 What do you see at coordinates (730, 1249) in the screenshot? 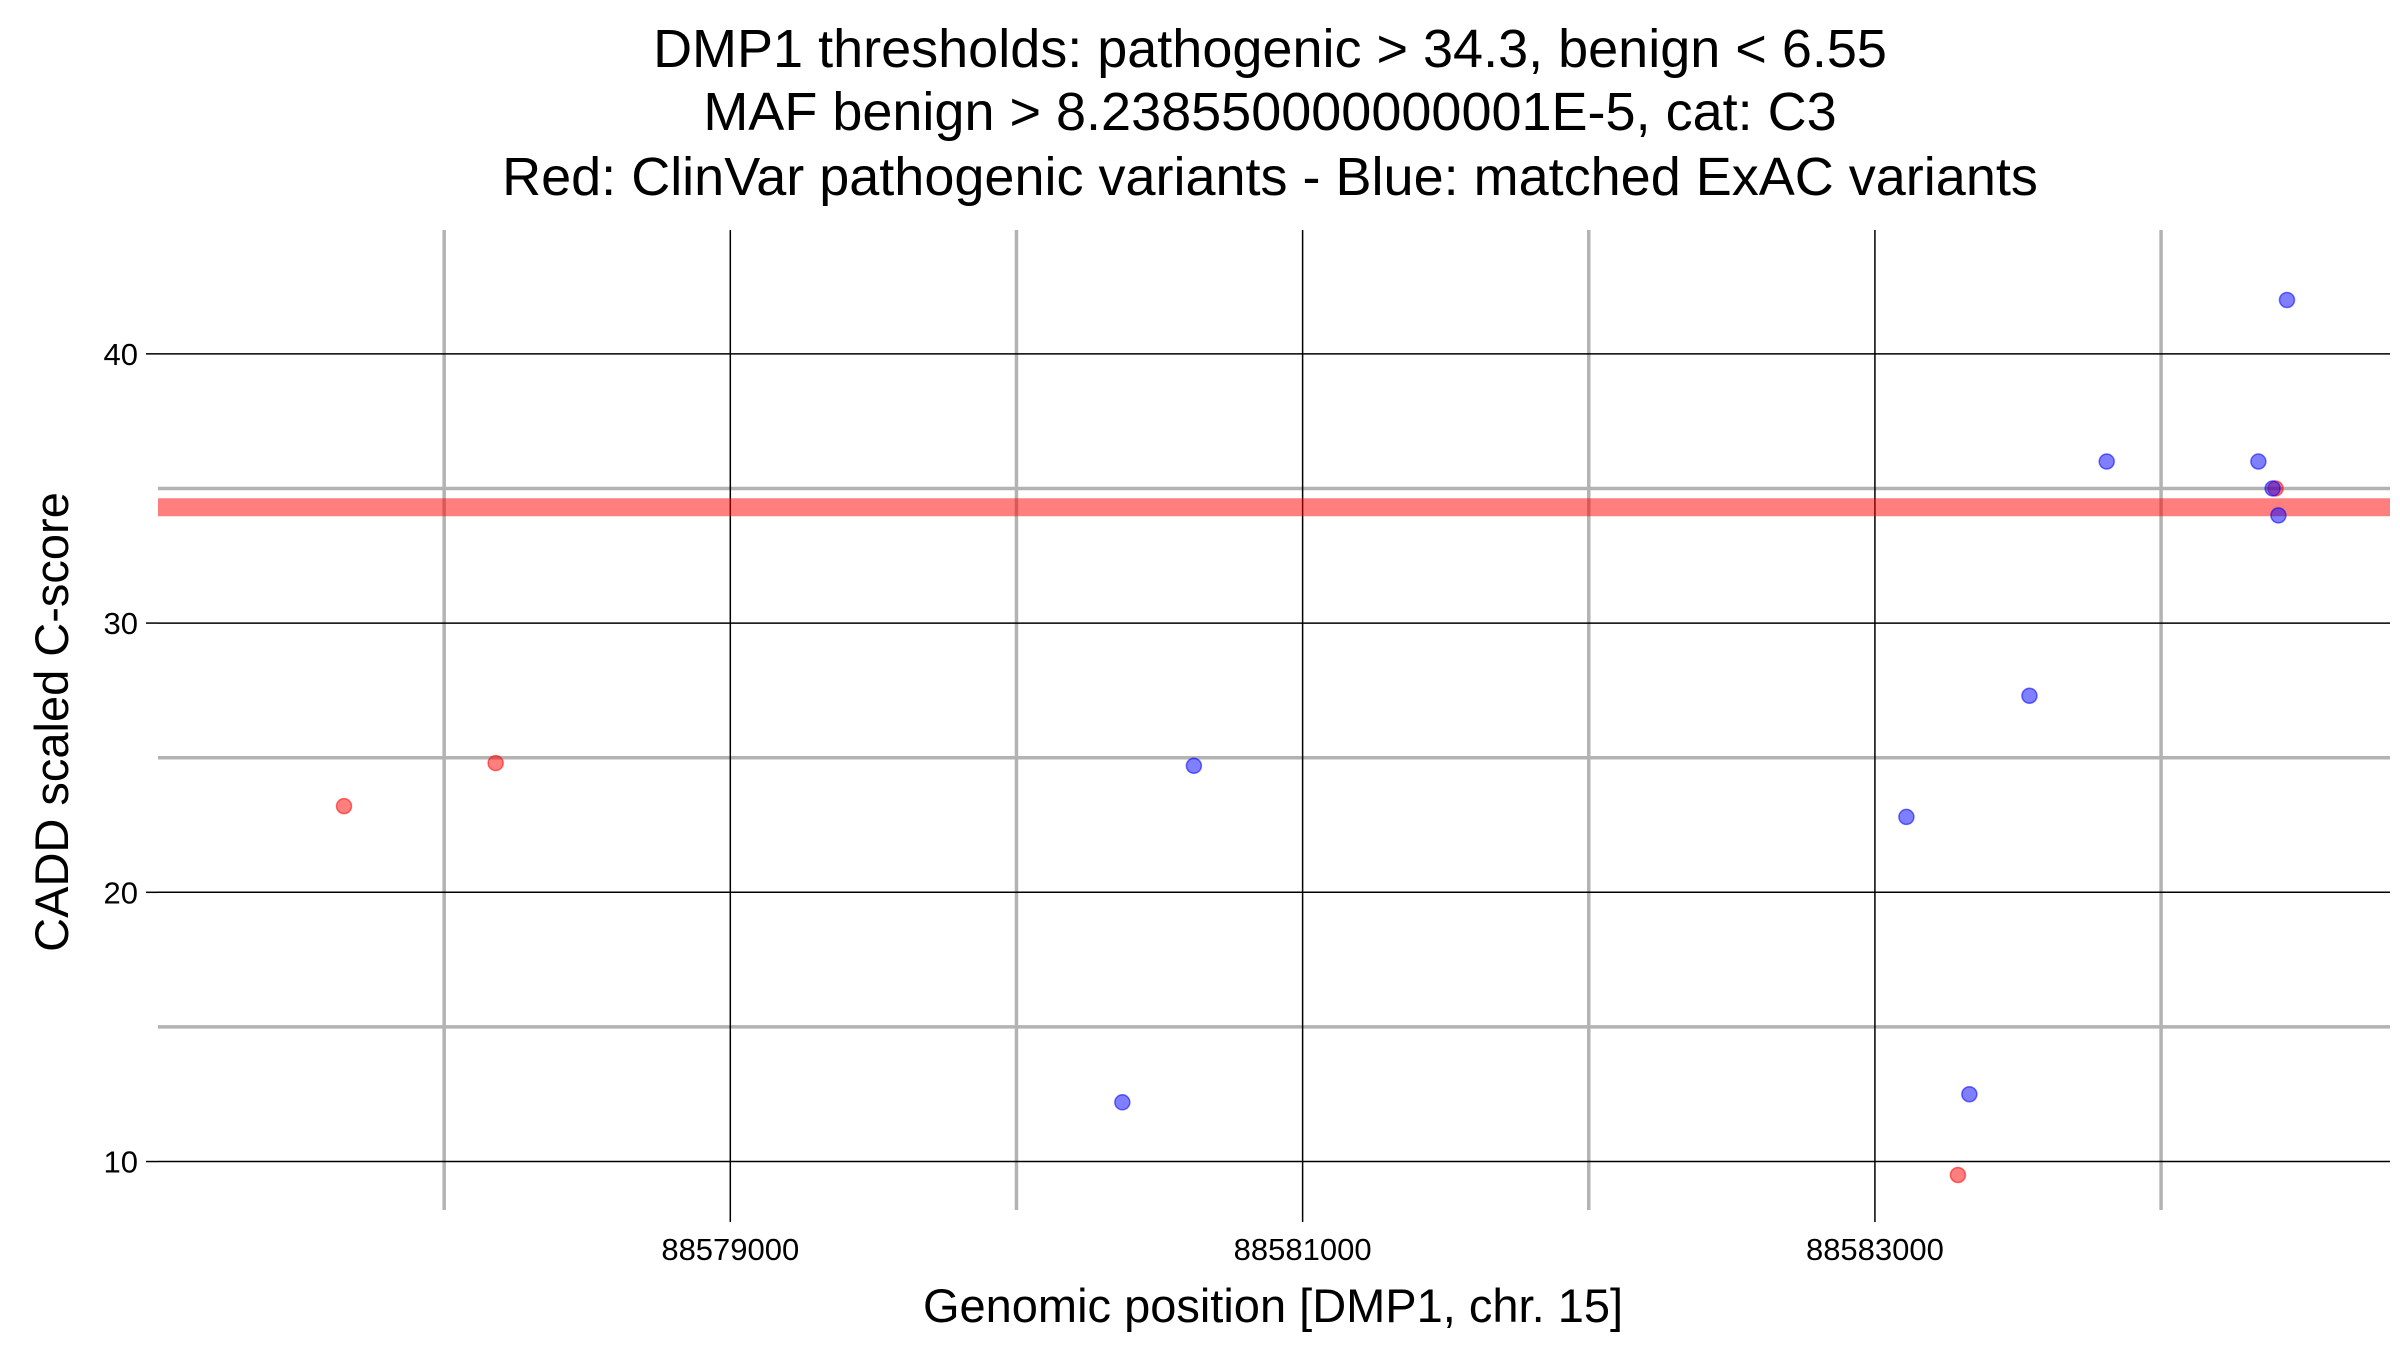
I see `x-tick-label: 88579000` at bounding box center [730, 1249].